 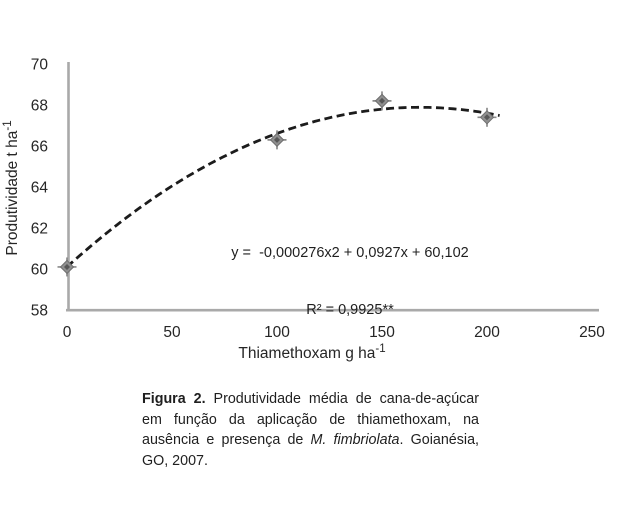 What do you see at coordinates (39, 229) in the screenshot?
I see `y-tick-label: 62` at bounding box center [39, 229].